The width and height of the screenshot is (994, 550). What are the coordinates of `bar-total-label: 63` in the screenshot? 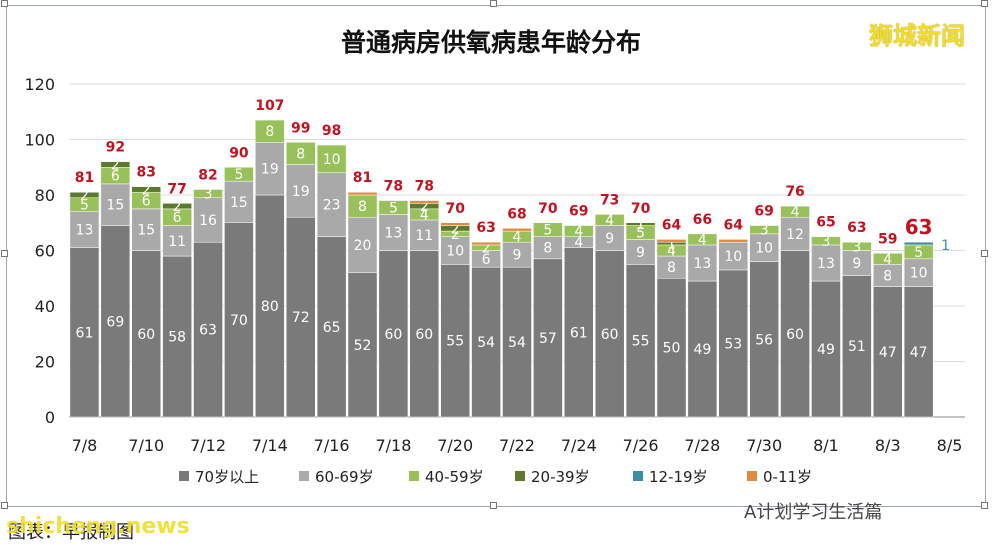 It's located at (485, 228).